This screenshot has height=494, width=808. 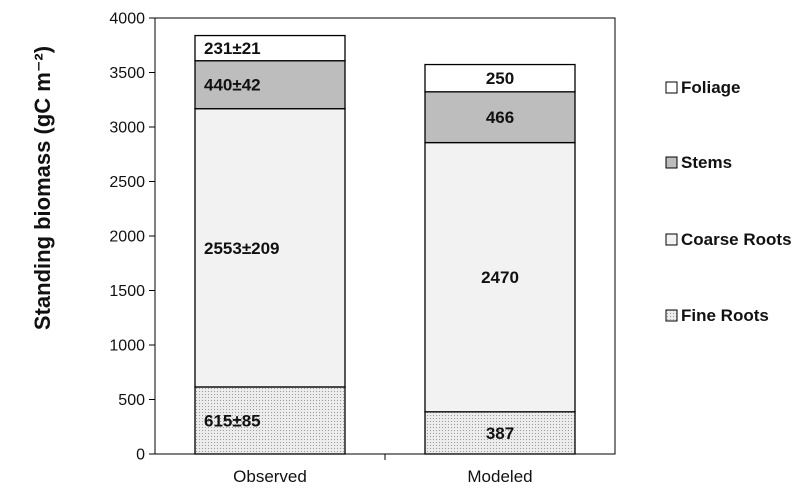 I want to click on legend-label-fine-roots: Fine Roots, so click(x=725, y=315).